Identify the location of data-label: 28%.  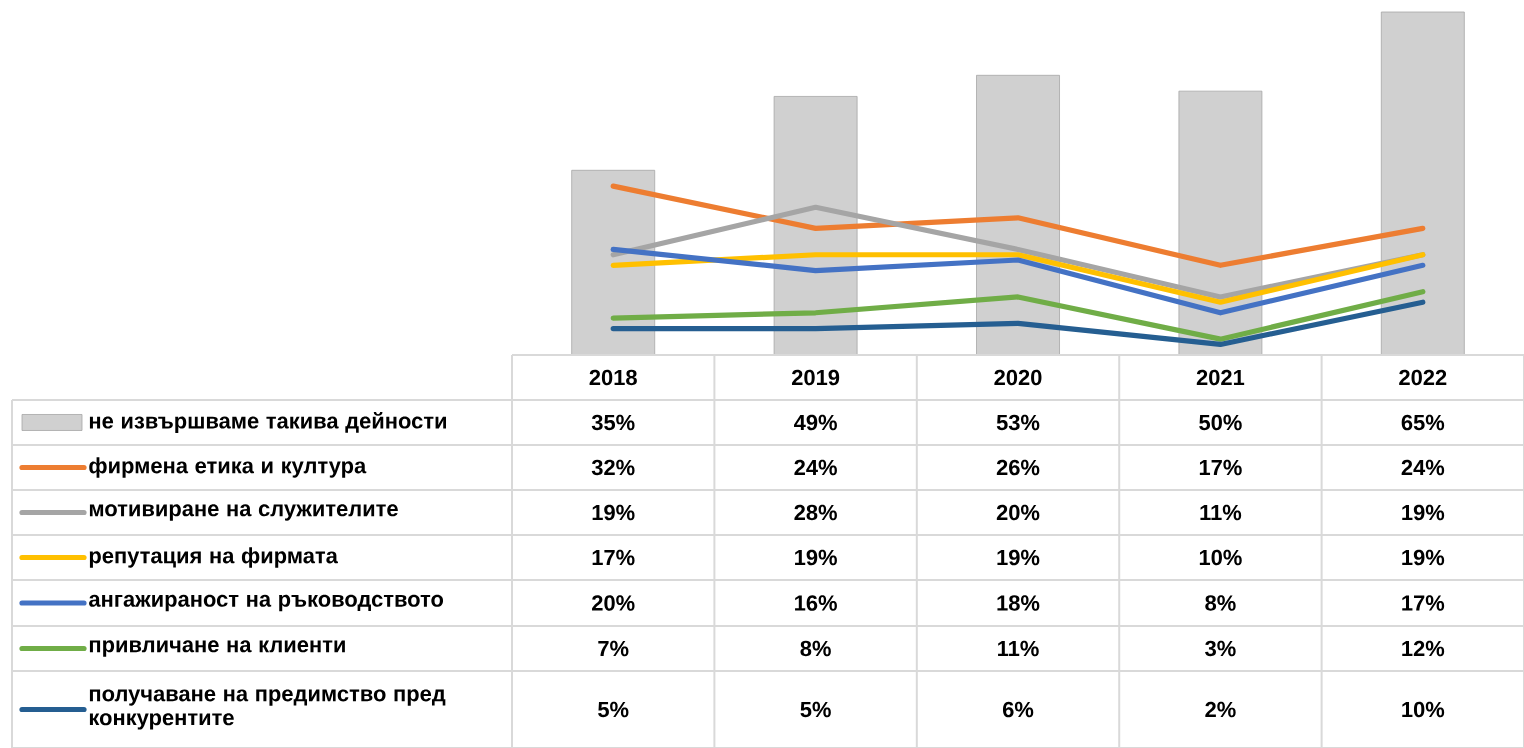
(815, 512).